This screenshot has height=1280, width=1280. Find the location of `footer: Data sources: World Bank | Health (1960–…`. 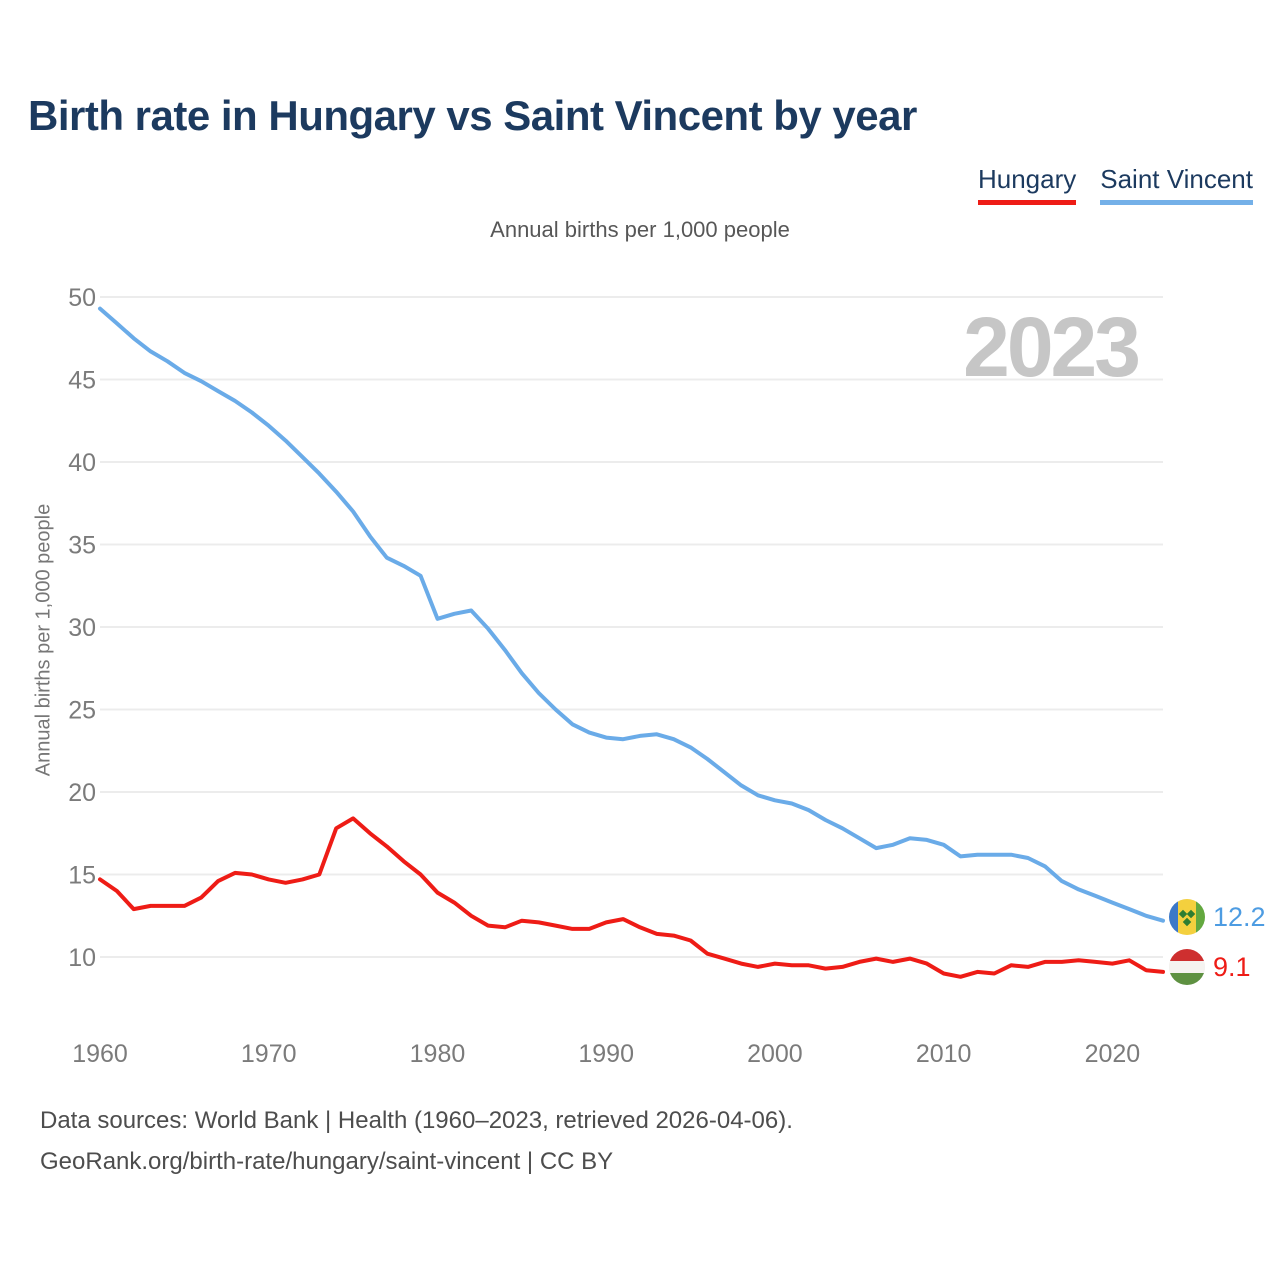

footer: Data sources: World Bank | Health (1960–… is located at coordinates (416, 1141).